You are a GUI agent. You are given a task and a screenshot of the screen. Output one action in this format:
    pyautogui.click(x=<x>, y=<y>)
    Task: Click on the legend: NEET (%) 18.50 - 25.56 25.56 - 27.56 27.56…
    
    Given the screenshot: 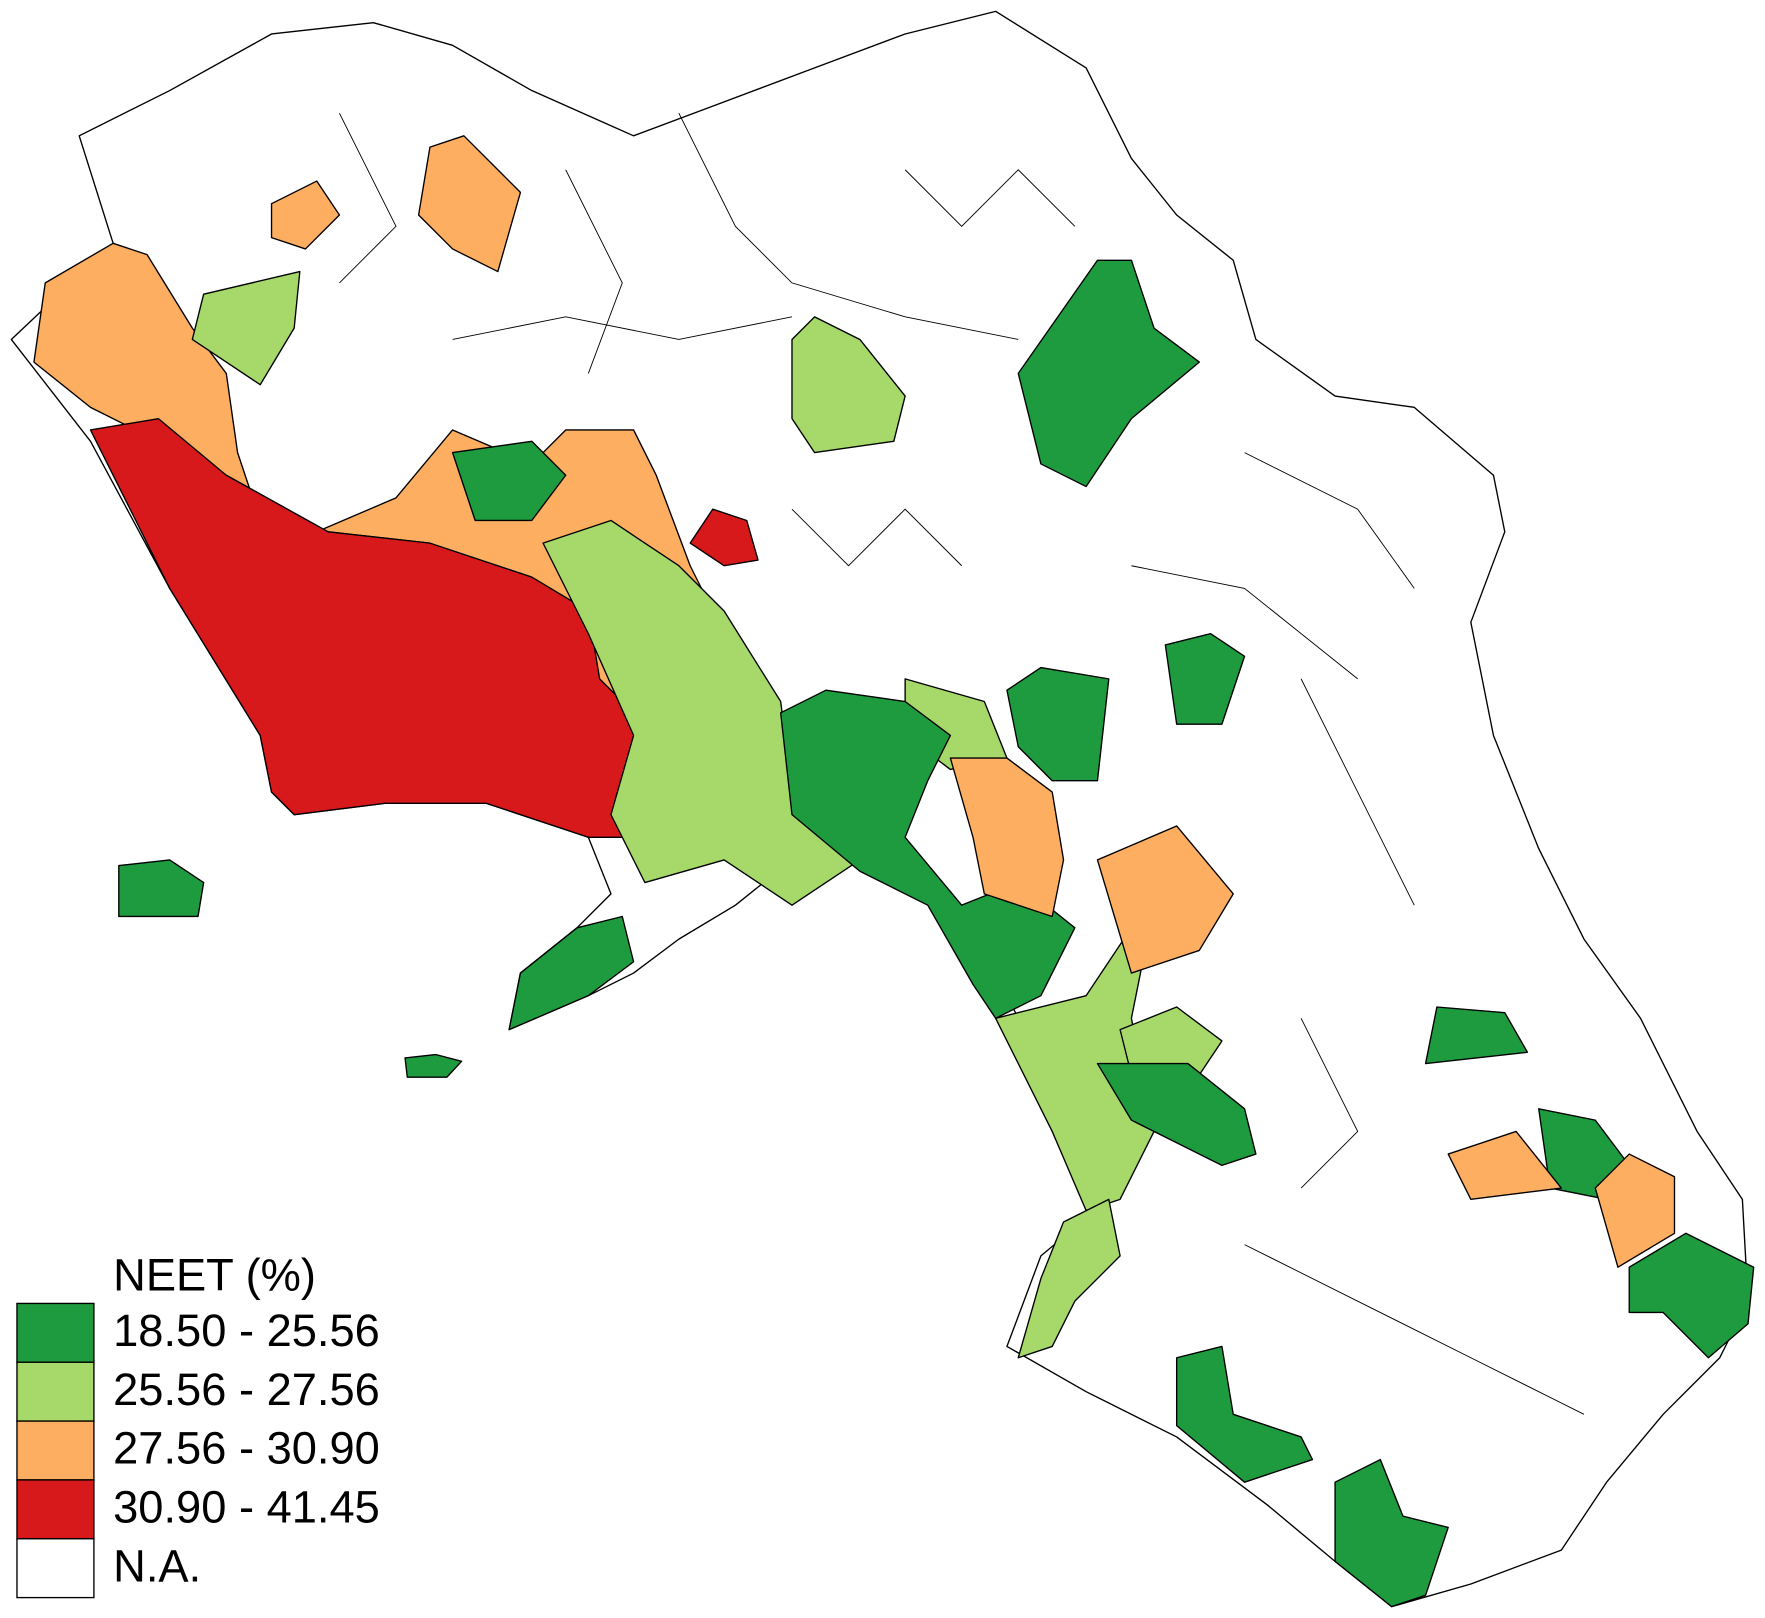 What is the action you would take?
    pyautogui.click(x=198, y=1424)
    